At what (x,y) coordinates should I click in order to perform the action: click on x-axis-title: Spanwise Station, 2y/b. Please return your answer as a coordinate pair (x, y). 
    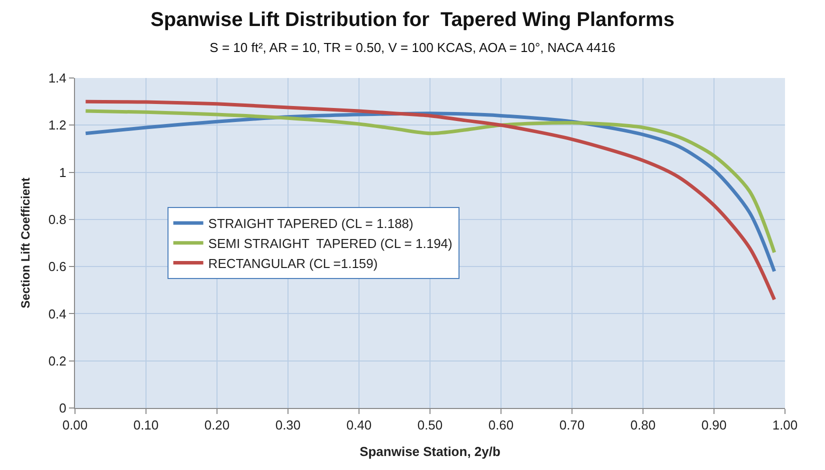
    Looking at the image, I should click on (430, 452).